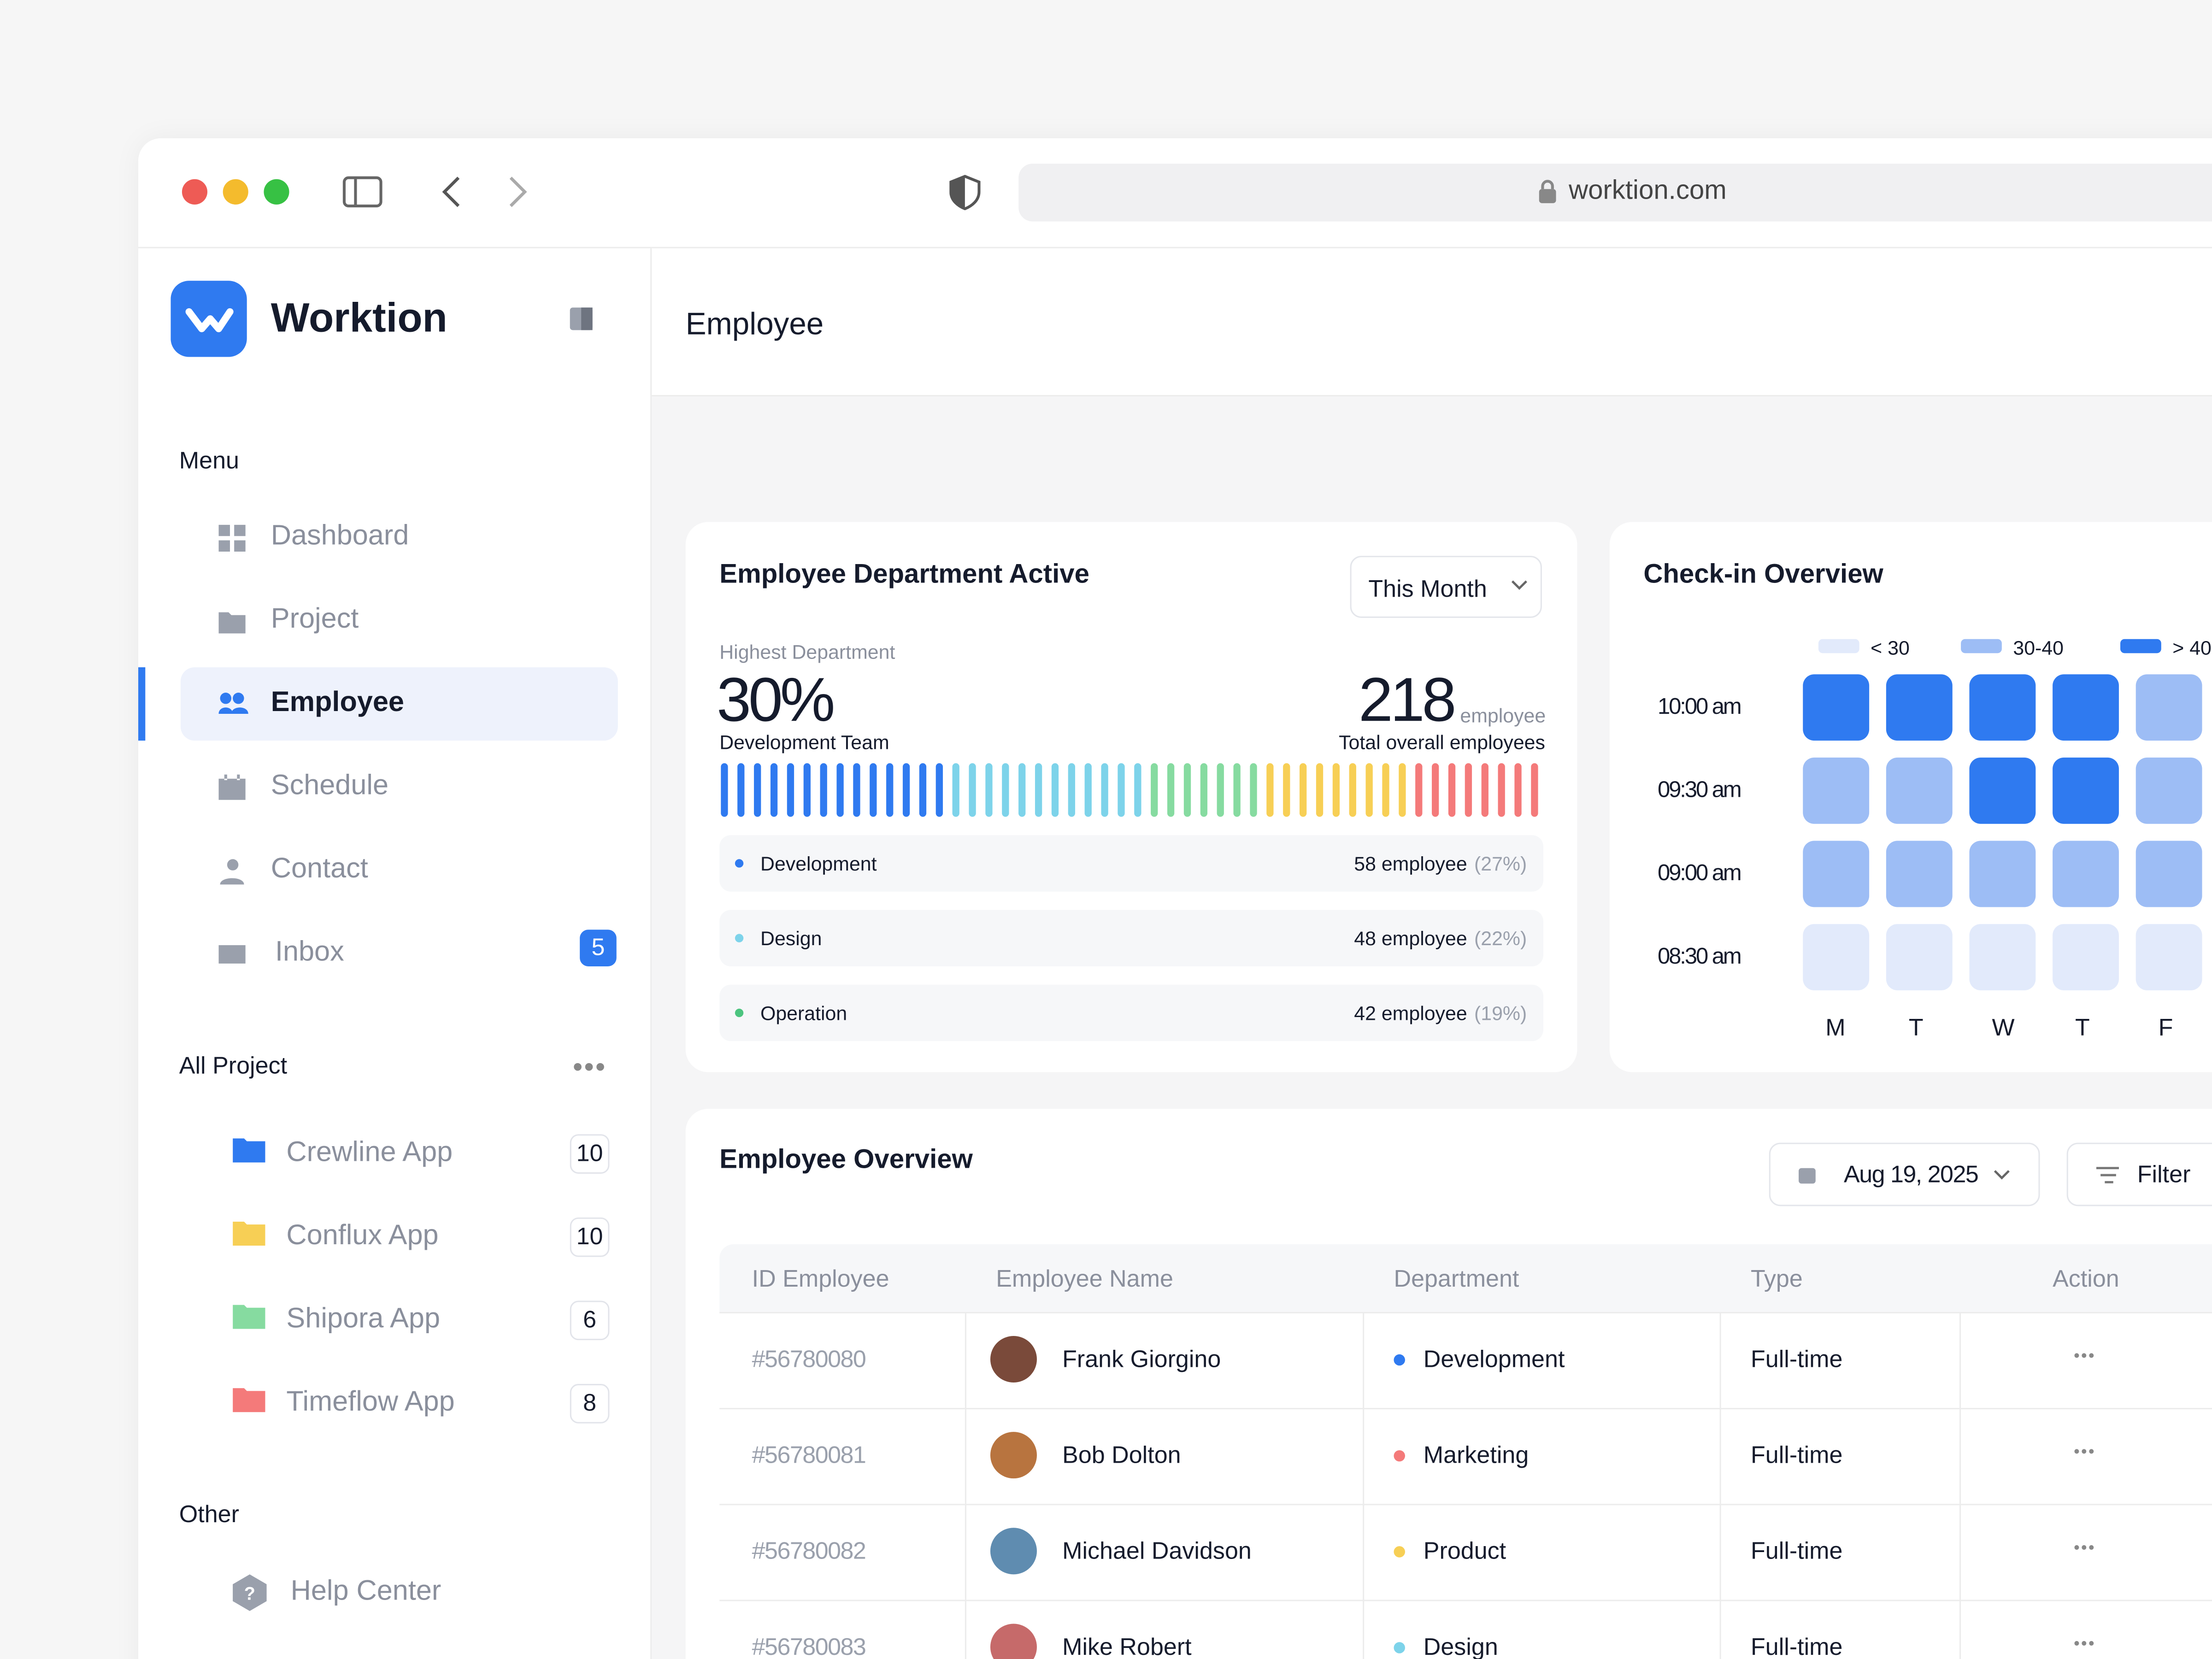 The image size is (2212, 1659). I want to click on day-label: F, so click(2165, 1027).